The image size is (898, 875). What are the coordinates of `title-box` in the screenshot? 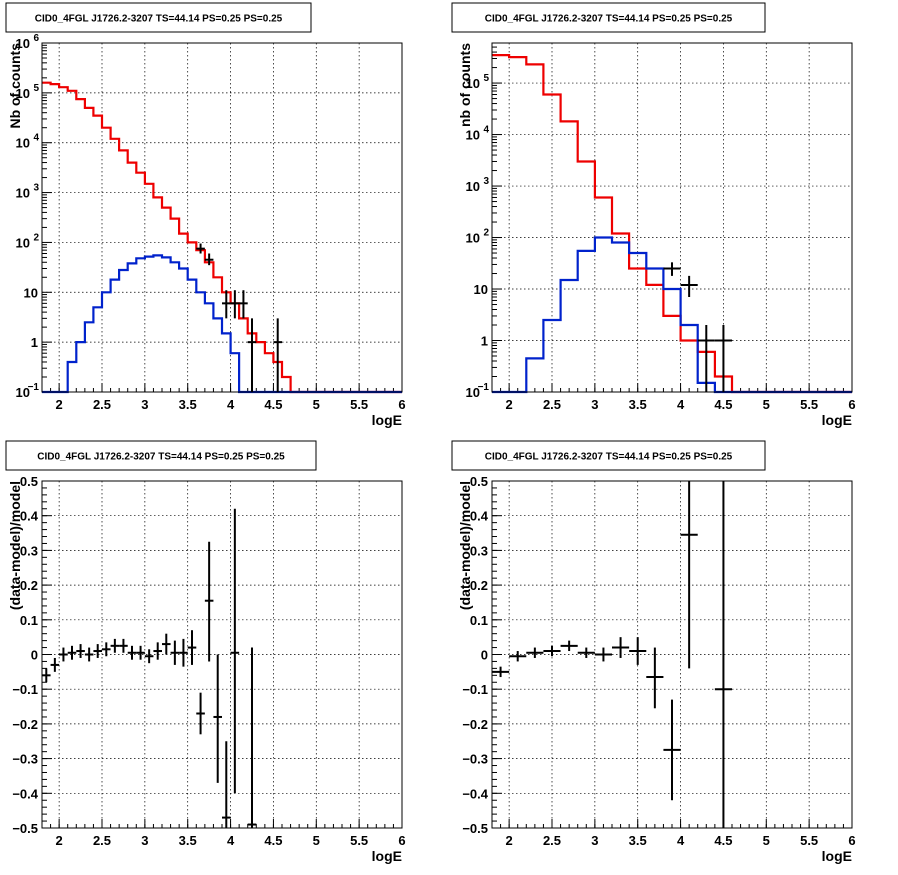 It's located at (608, 455).